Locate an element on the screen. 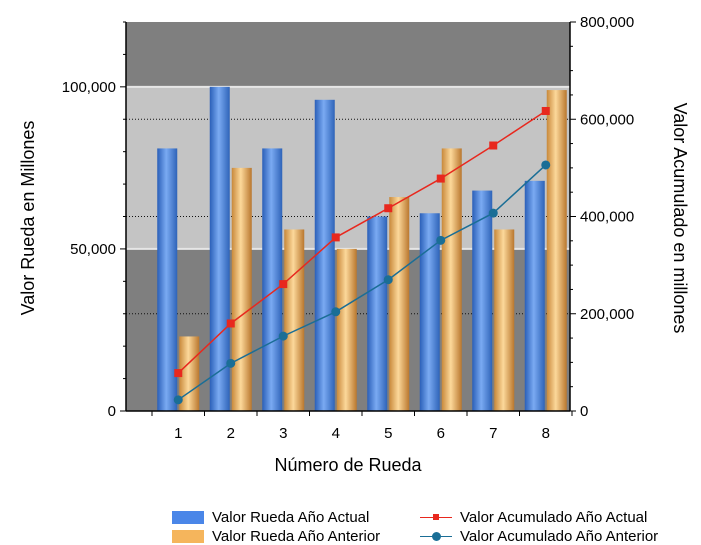  y-tick-label: 100,000 is located at coordinates (89, 87).